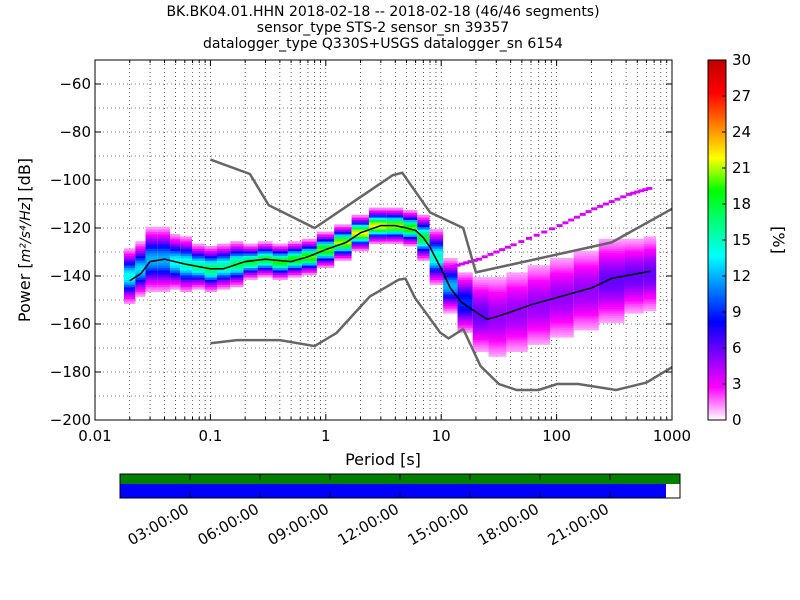  I want to click on x-tick-label: 1, so click(326, 436).